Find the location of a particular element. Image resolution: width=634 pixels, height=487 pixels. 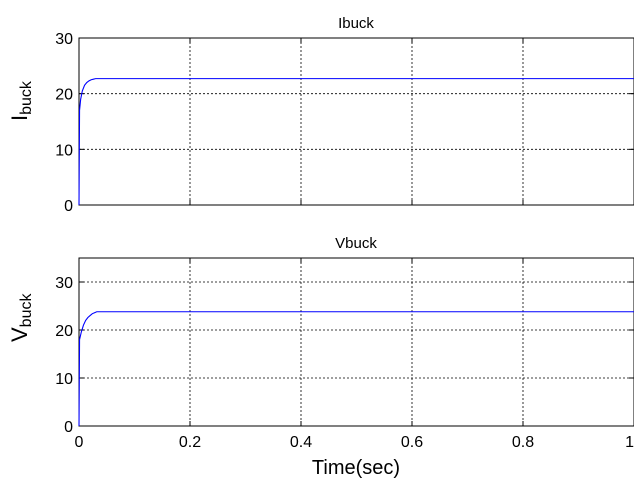

vbuck-ylabel: Vbuck is located at coordinates (21, 317).